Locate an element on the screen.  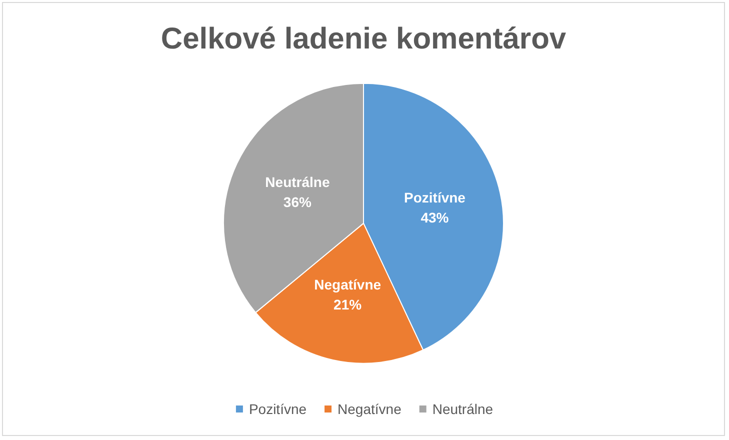
slice-label: Neutrálne is located at coordinates (297, 182).